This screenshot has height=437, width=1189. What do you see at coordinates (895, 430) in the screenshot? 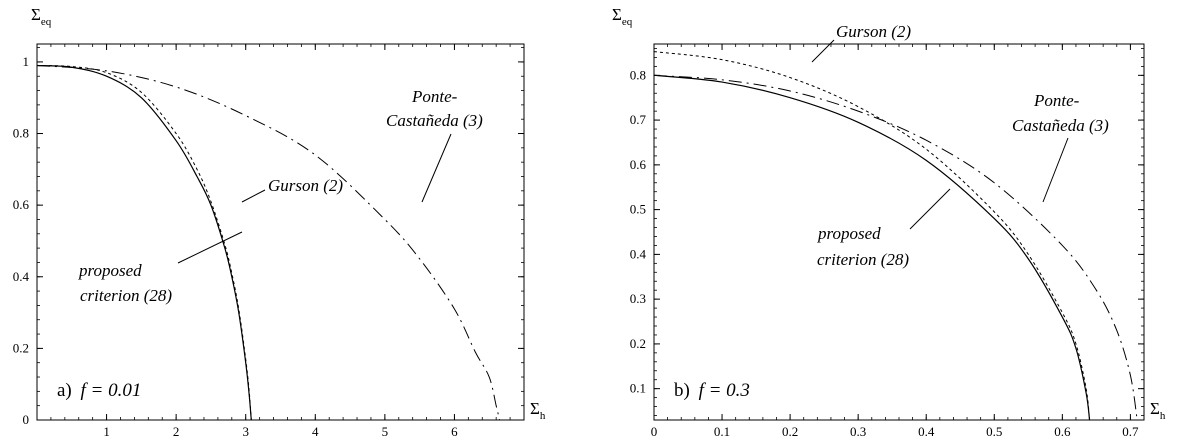
I see `x-tick-labels: 0 0.1 0.2 0.3 0.4 0.5 0.6 0.7` at bounding box center [895, 430].